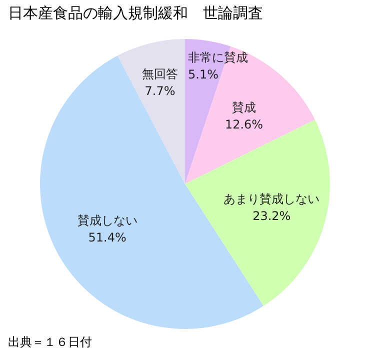  Describe the element at coordinates (160, 91) in the screenshot. I see `data-label: 7.7%` at that location.